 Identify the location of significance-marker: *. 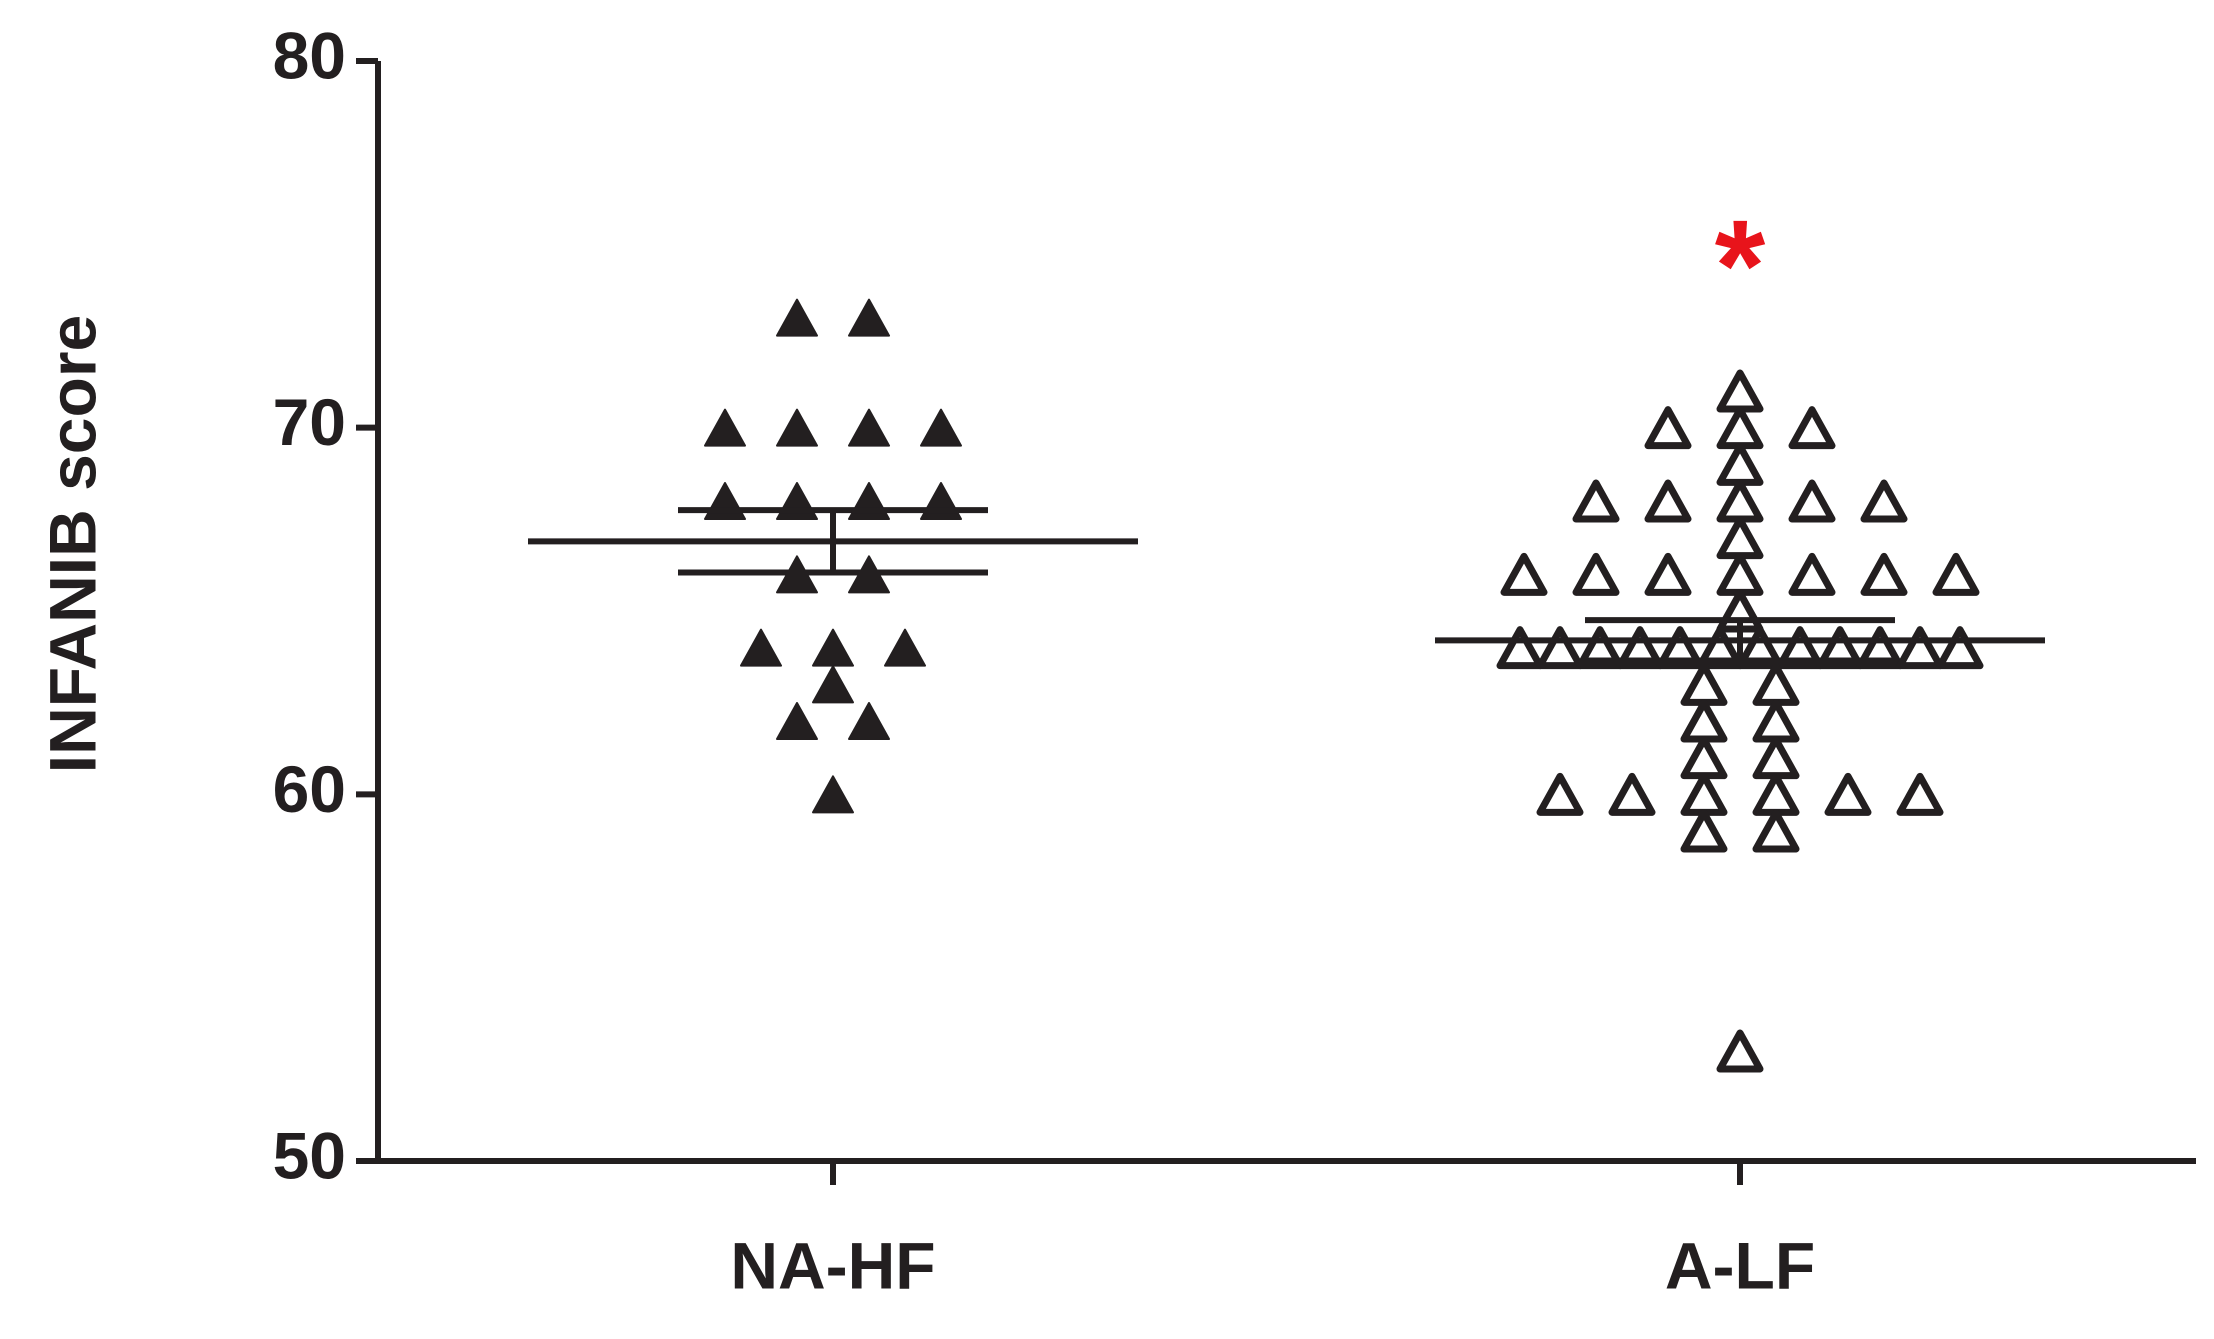
(1740, 265).